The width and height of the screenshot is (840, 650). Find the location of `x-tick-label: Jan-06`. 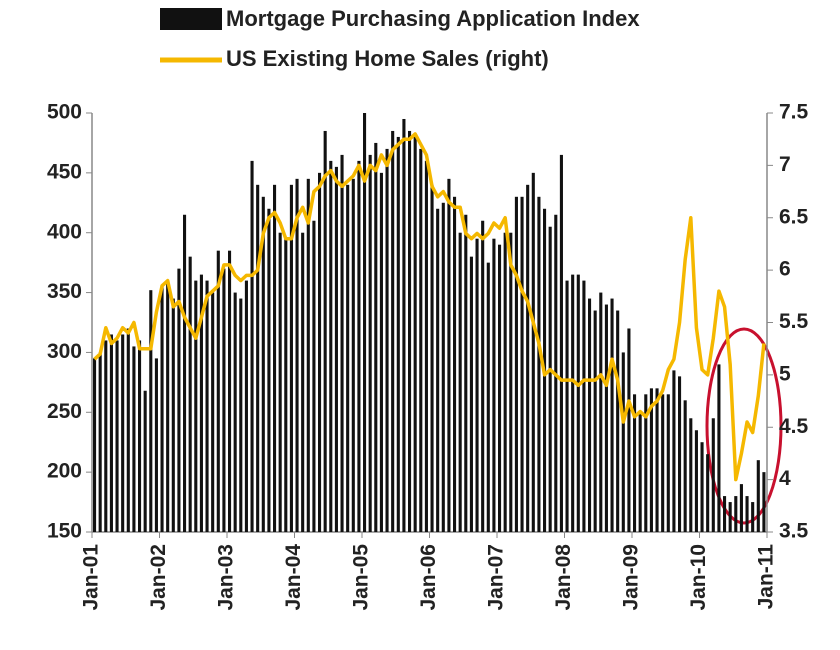

x-tick-label: Jan-06 is located at coordinates (428, 577).